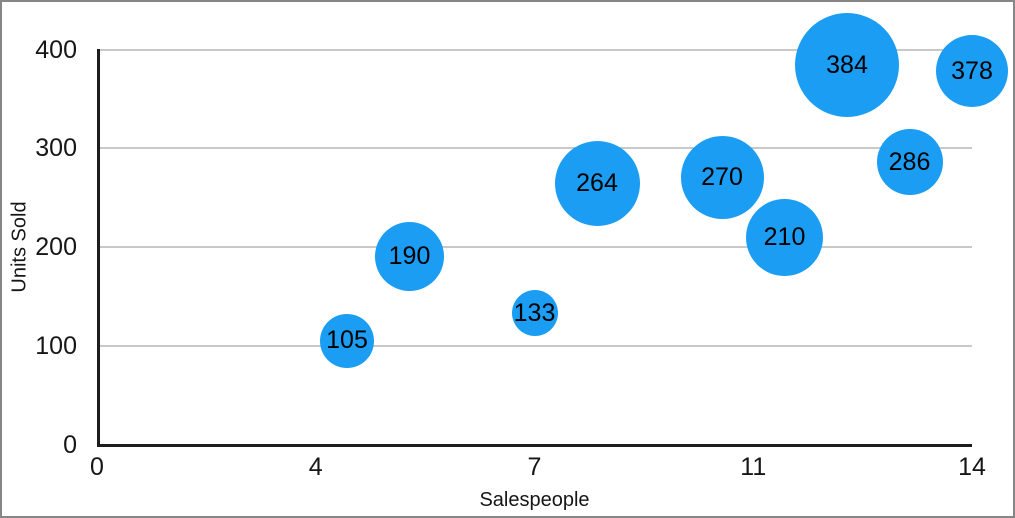 The width and height of the screenshot is (1015, 518). I want to click on bubble-label: 133, so click(534, 312).